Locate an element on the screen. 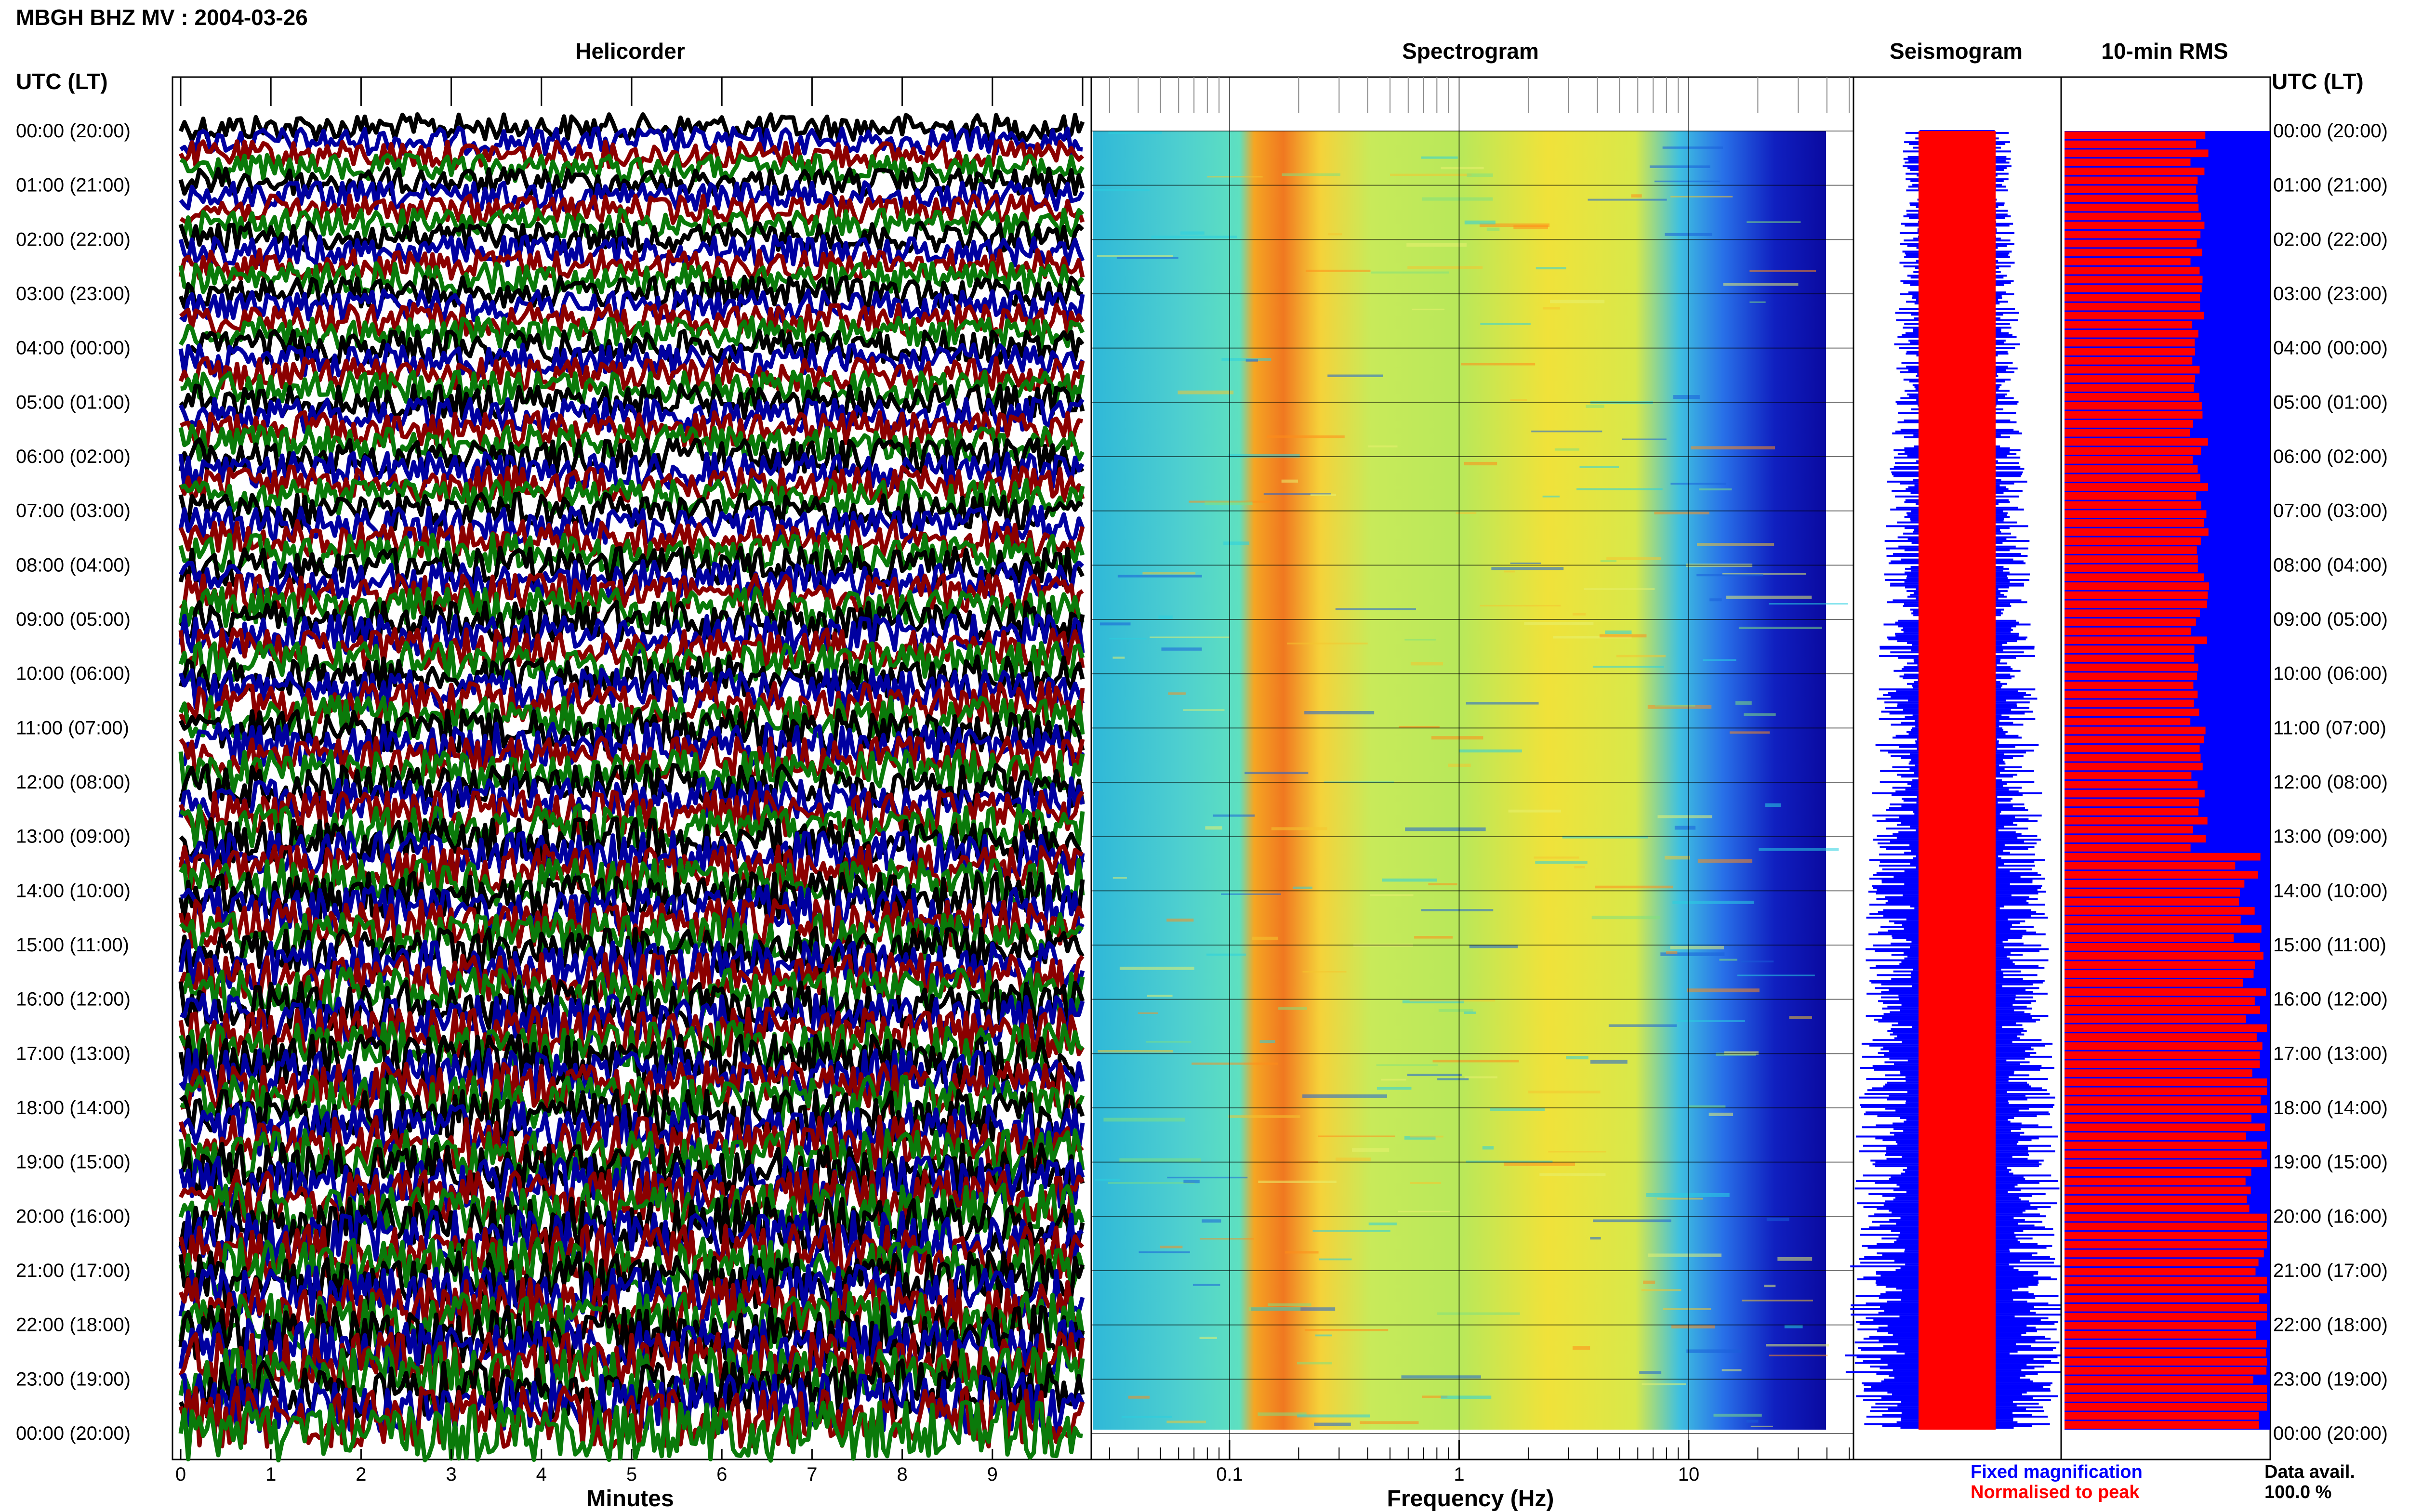 This screenshot has height=1512, width=2409. time-label-right: 11:00 (07:00) is located at coordinates (2329, 727).